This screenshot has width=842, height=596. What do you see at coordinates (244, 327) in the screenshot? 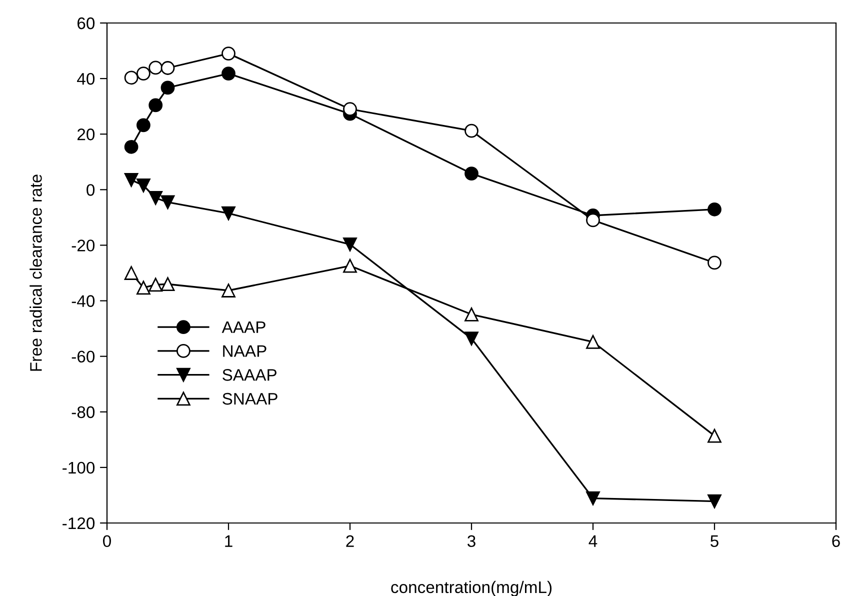
I see `legend-label: AAAP` at bounding box center [244, 327].